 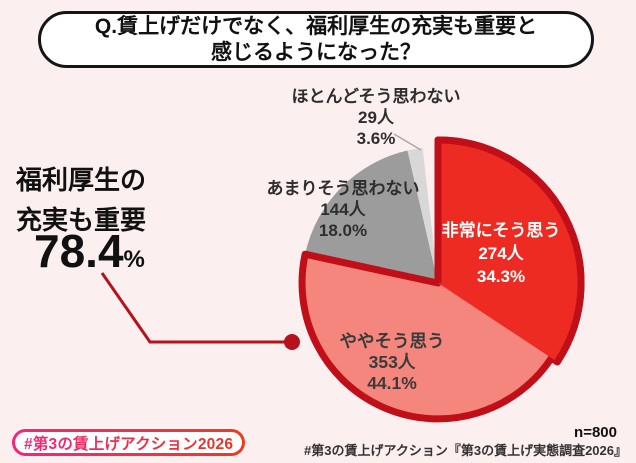 I want to click on slice-pct: 3.6%, so click(x=376, y=138).